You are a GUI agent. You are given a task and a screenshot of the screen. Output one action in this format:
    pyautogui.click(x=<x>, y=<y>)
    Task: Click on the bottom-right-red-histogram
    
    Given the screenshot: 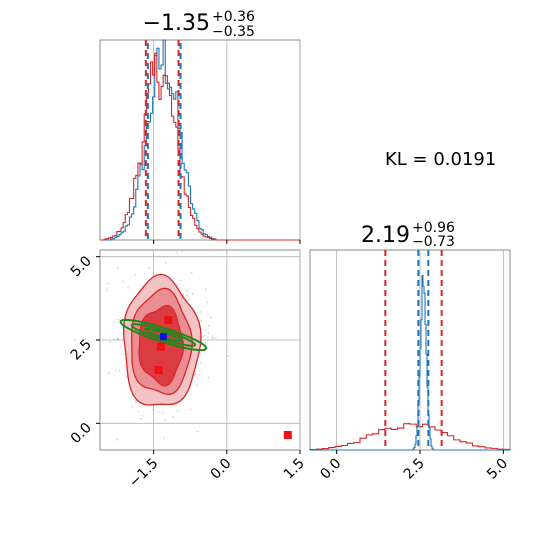 What is the action you would take?
    pyautogui.click(x=410, y=437)
    